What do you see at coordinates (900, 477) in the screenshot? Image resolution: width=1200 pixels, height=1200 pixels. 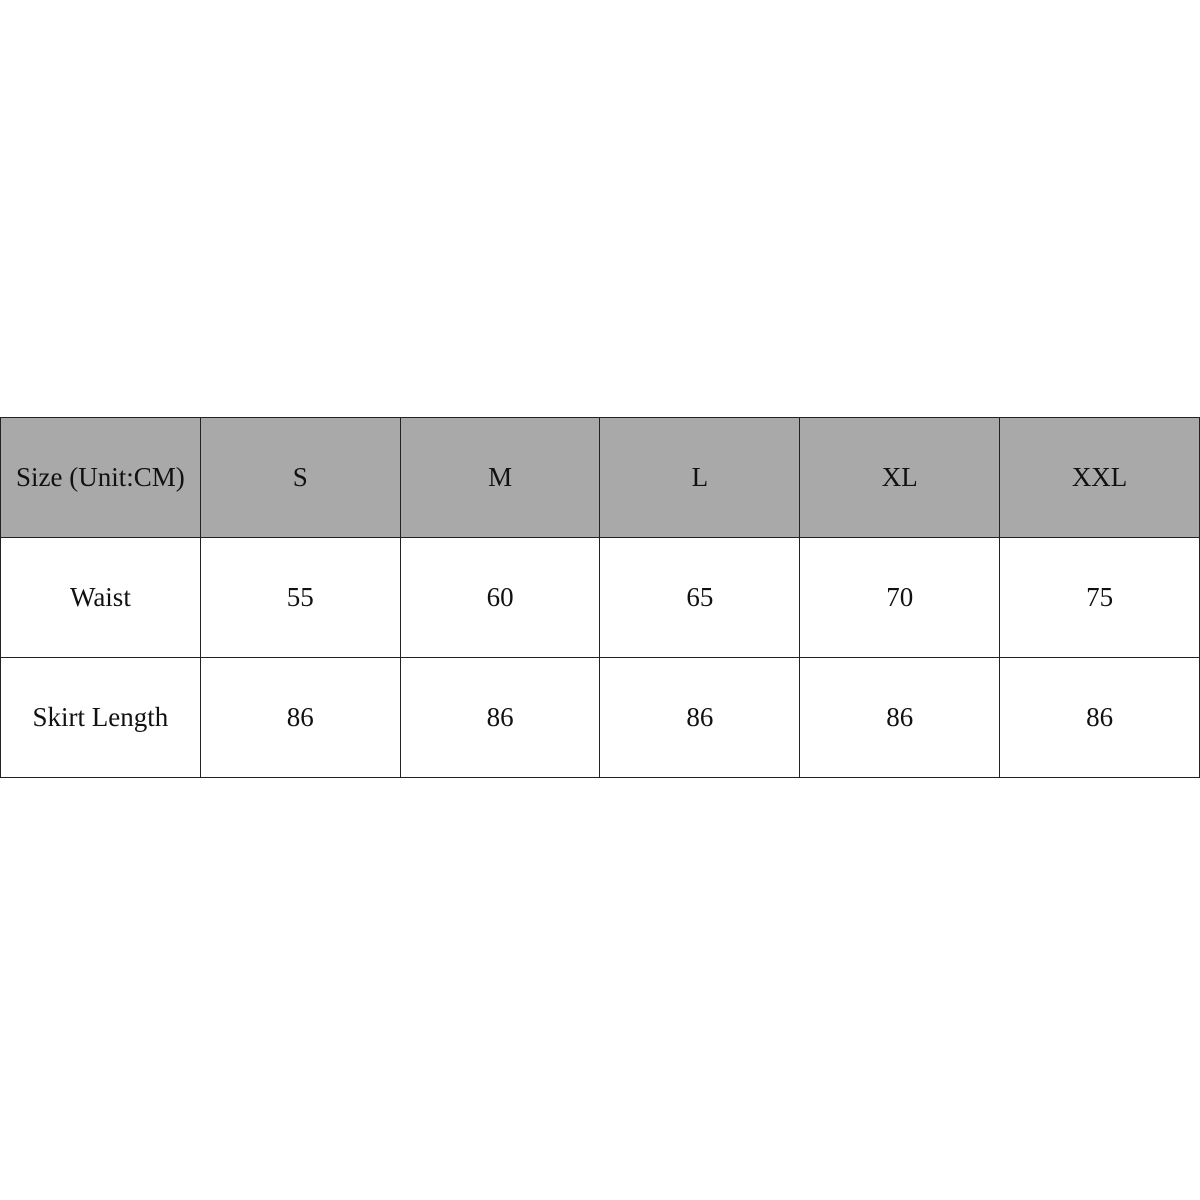 I see `value-cell: XL` at bounding box center [900, 477].